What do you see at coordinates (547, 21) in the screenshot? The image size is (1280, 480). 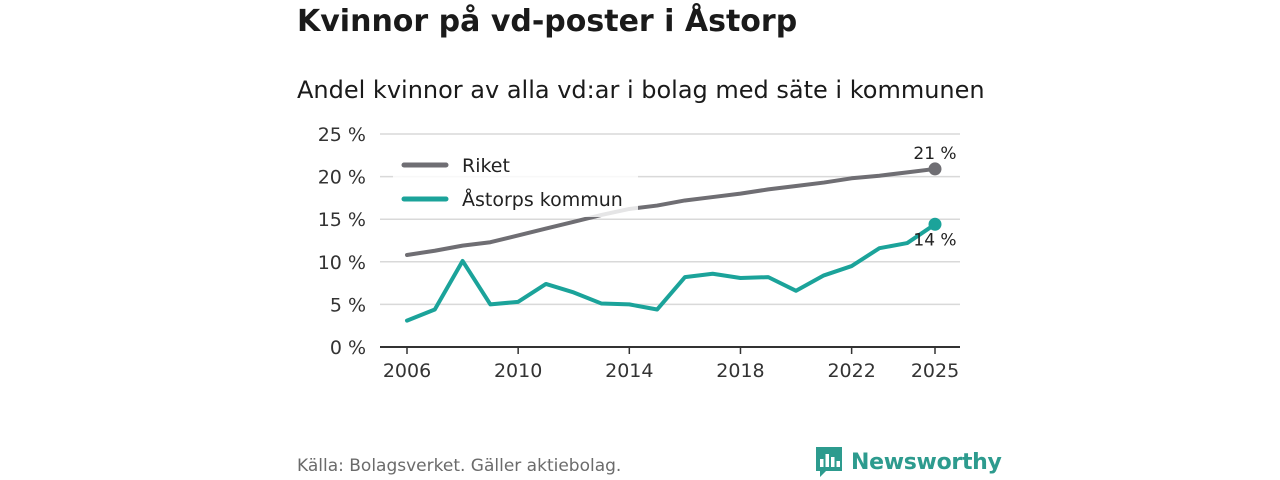 I see `chart-title: Kvinnor på vd-poster i Åstorp` at bounding box center [547, 21].